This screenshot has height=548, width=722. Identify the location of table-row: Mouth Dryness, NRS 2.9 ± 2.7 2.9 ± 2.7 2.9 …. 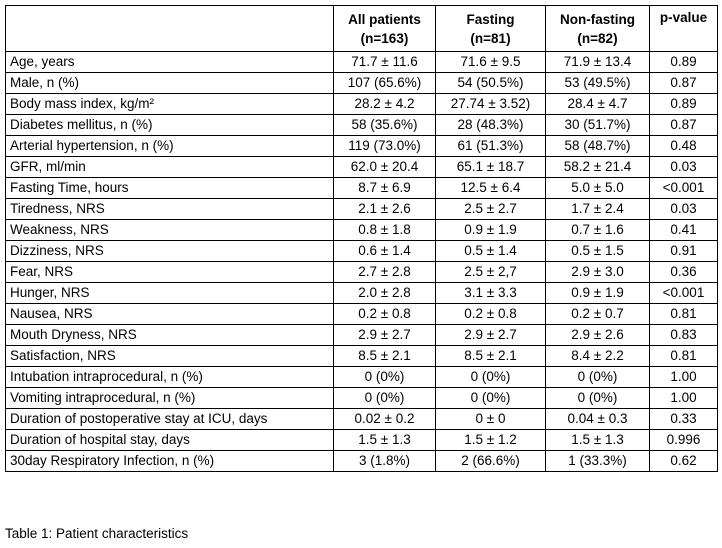
(361, 335).